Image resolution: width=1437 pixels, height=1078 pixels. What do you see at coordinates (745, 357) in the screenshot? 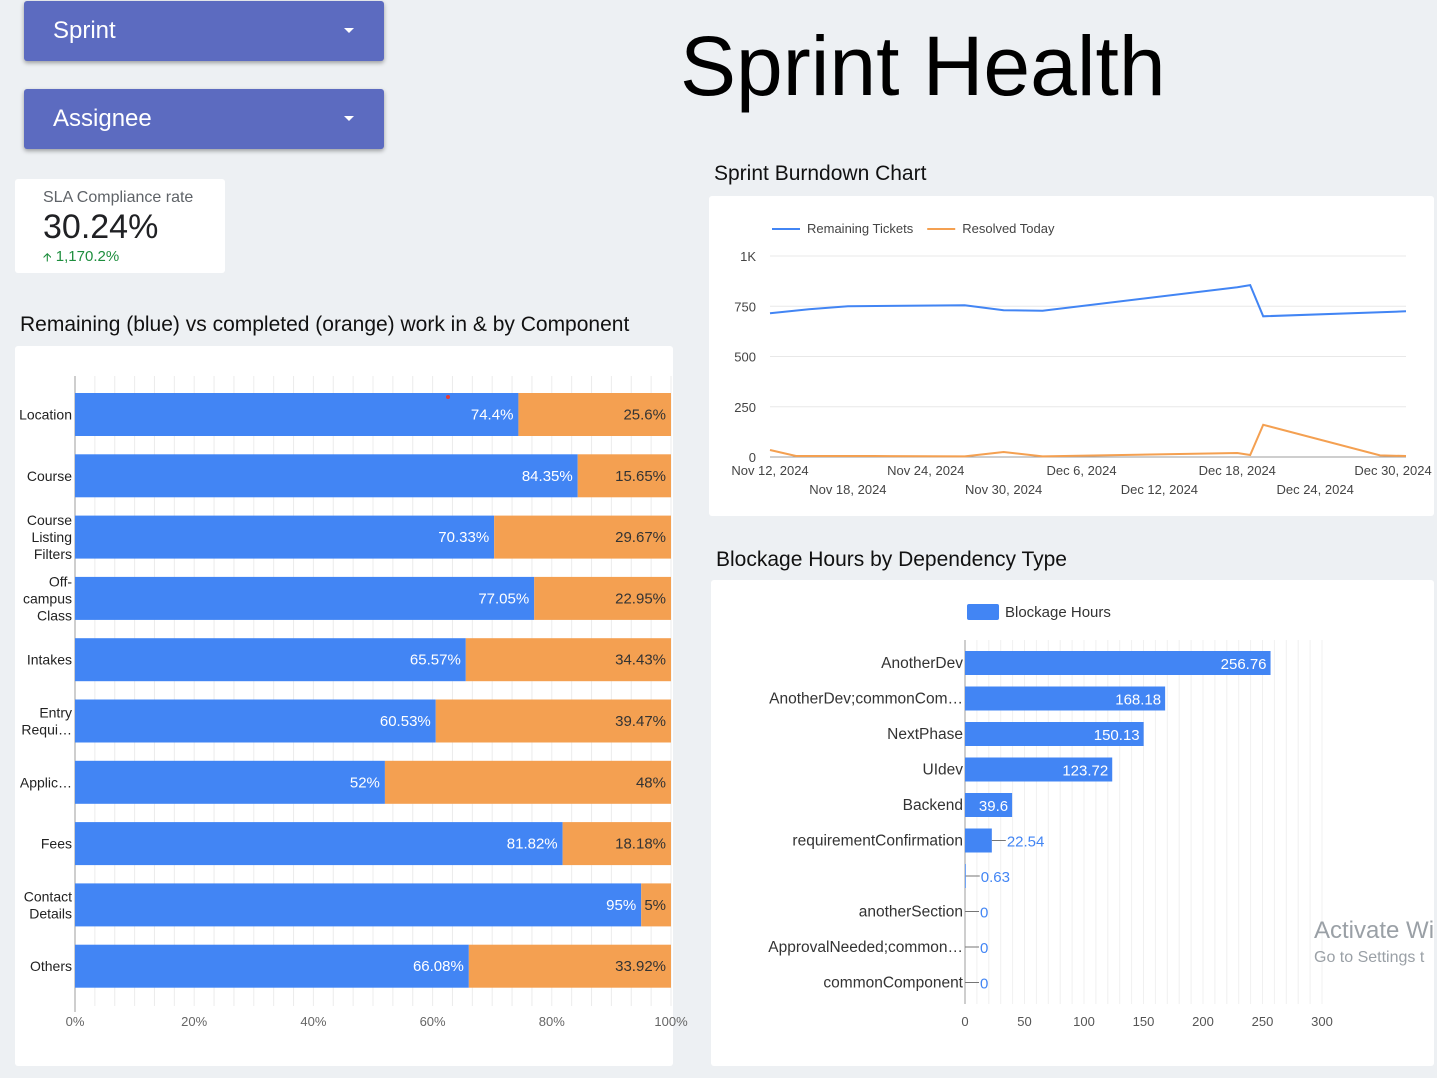
I see `y-tick-label: 500` at bounding box center [745, 357].